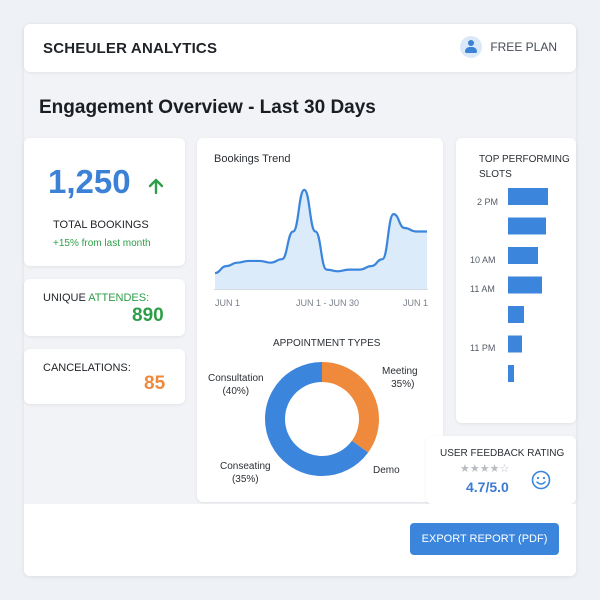 The width and height of the screenshot is (600, 600). What do you see at coordinates (245, 473) in the screenshot?
I see `donut-label-conseating: Conseating (35%)` at bounding box center [245, 473].